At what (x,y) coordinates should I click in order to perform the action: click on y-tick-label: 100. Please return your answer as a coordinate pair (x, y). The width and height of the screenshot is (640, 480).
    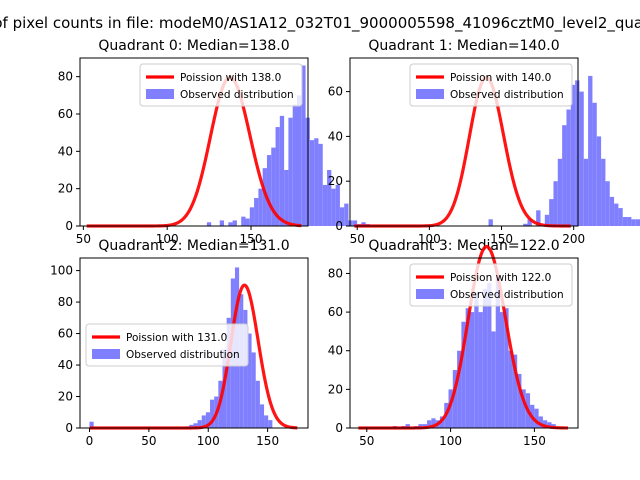
    Looking at the image, I should click on (61, 271).